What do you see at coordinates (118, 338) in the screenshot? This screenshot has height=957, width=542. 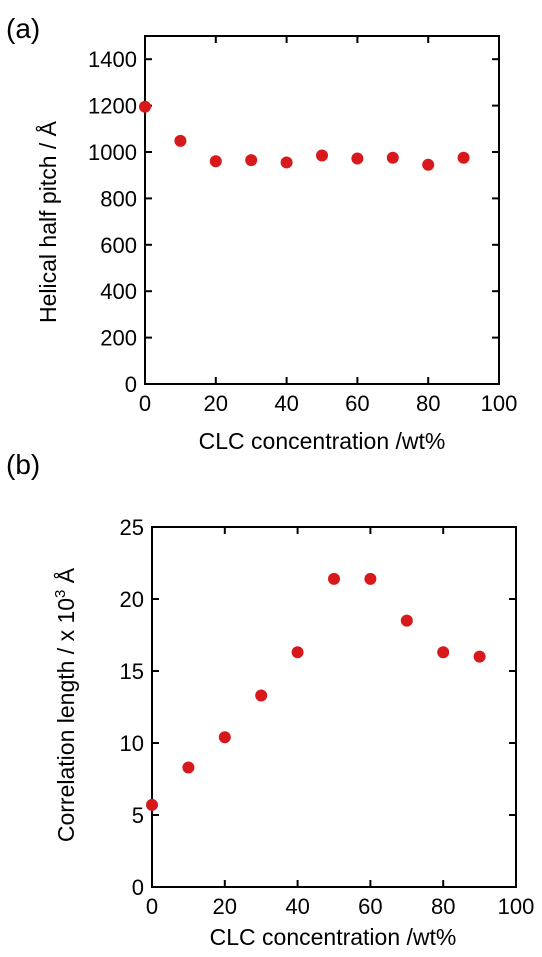 I see `y-tick-label: 200` at bounding box center [118, 338].